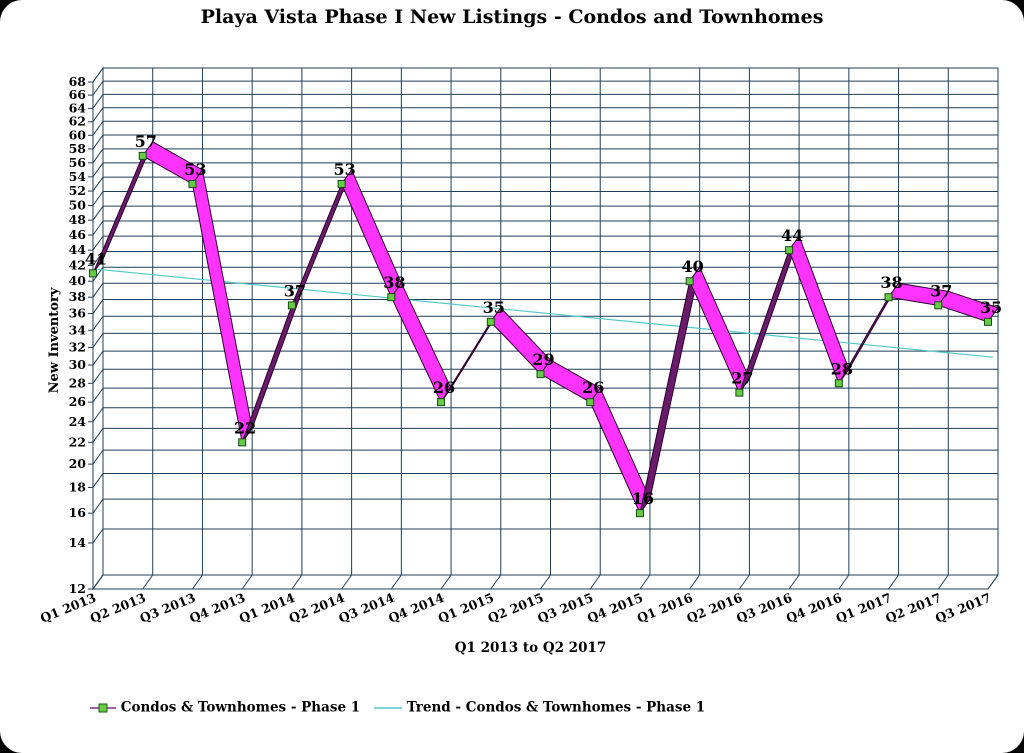  Describe the element at coordinates (643, 498) in the screenshot. I see `data-label: 16` at that location.